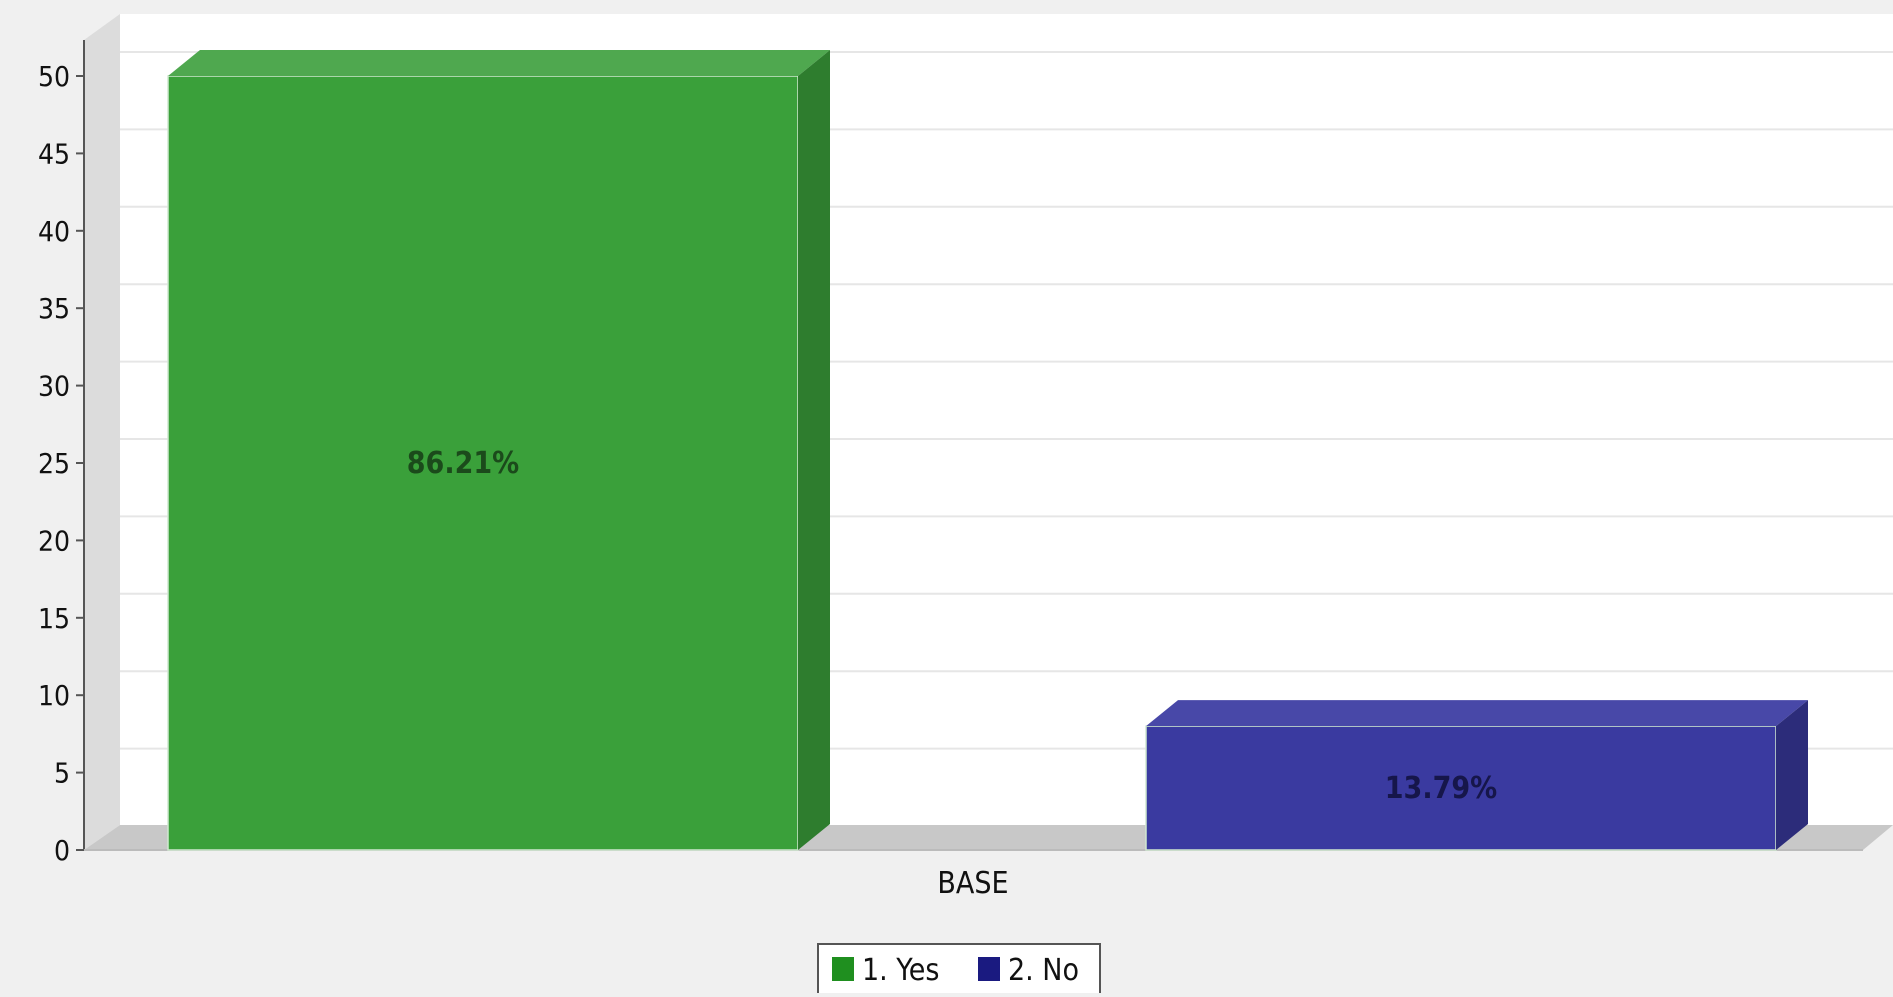 The width and height of the screenshot is (1893, 997). What do you see at coordinates (62, 850) in the screenshot?
I see `y-tick-label: 0` at bounding box center [62, 850].